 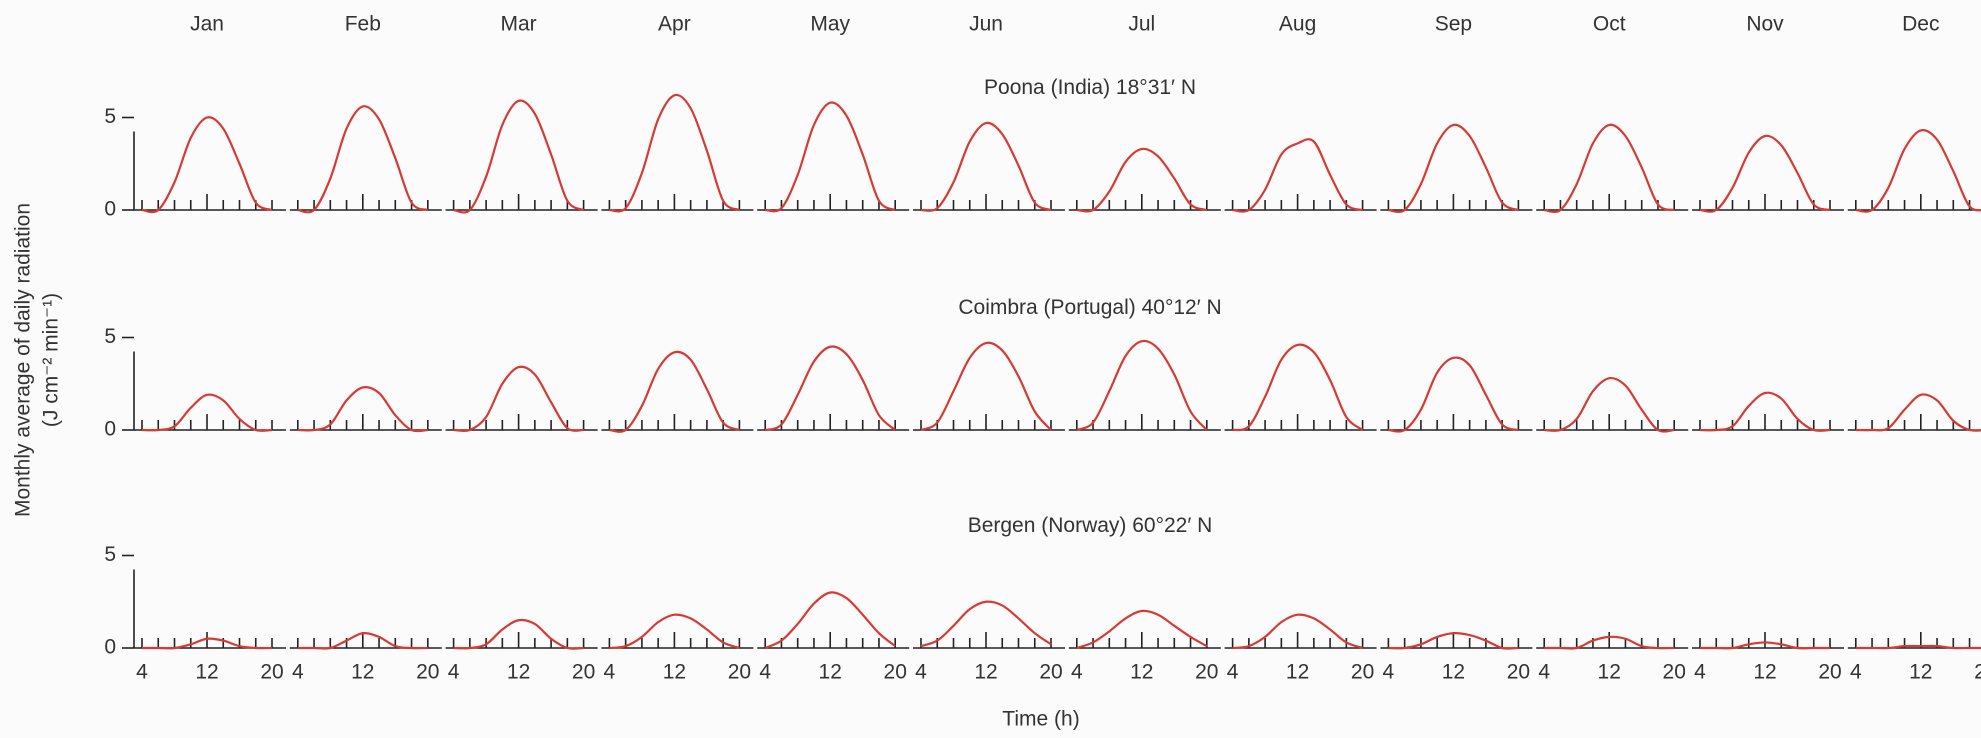 What do you see at coordinates (1765, 24) in the screenshot?
I see `month-label: Nov` at bounding box center [1765, 24].